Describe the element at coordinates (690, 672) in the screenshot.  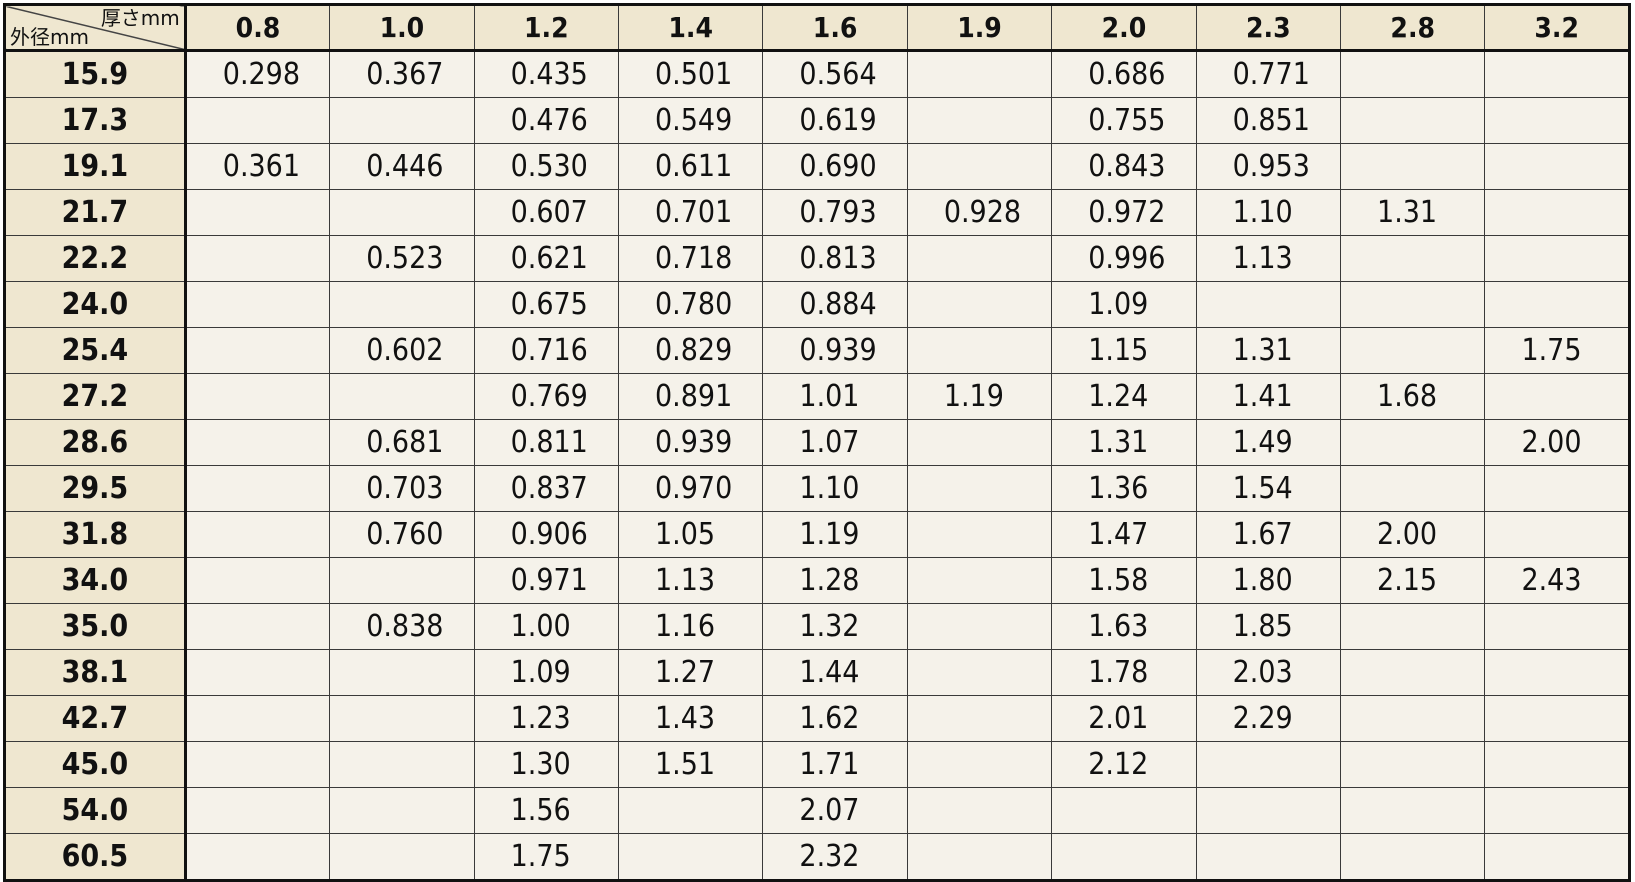
I see `weight-cell: 1.27` at that location.